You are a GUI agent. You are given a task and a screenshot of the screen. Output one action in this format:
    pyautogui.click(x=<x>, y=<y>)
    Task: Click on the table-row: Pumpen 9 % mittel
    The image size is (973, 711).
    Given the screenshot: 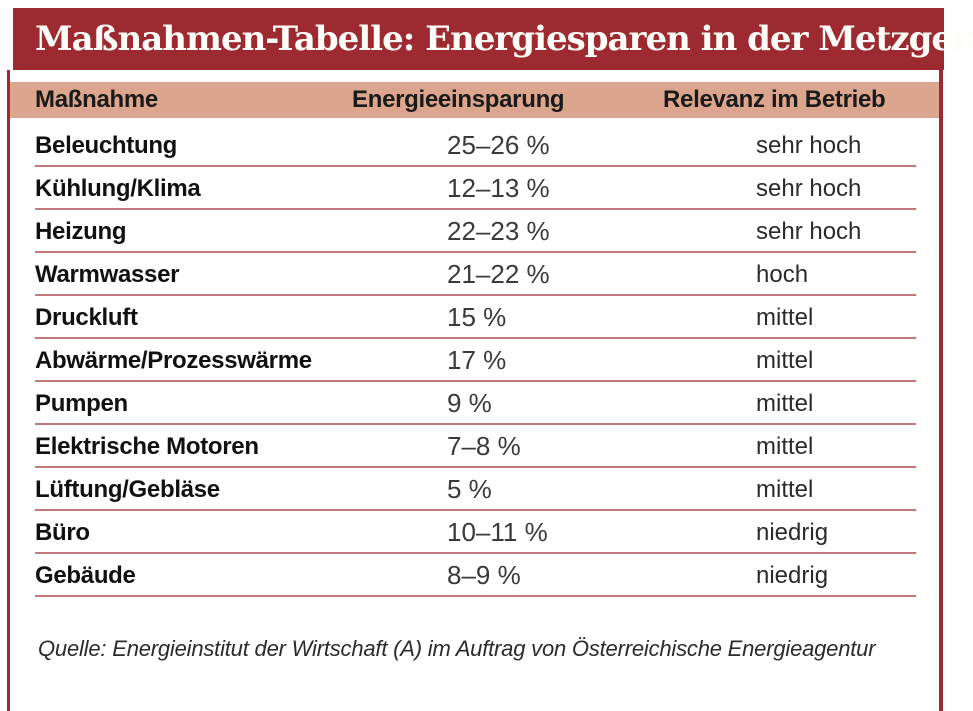 What is the action you would take?
    pyautogui.click(x=474, y=403)
    